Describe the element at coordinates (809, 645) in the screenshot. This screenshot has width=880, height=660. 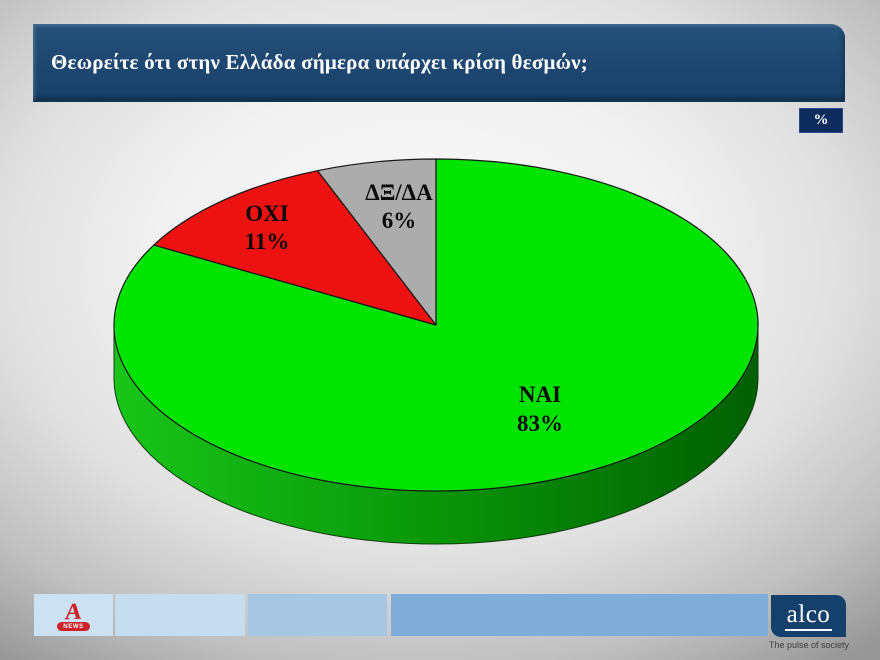
I see `alco-tagline: The pulse of society` at that location.